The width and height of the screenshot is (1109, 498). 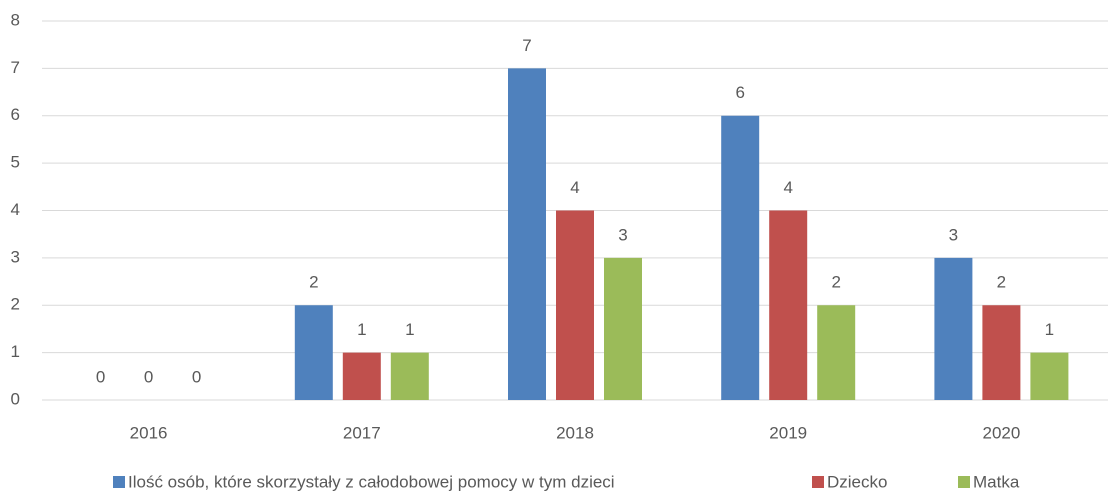 I want to click on legend-label: Matka, so click(x=996, y=481).